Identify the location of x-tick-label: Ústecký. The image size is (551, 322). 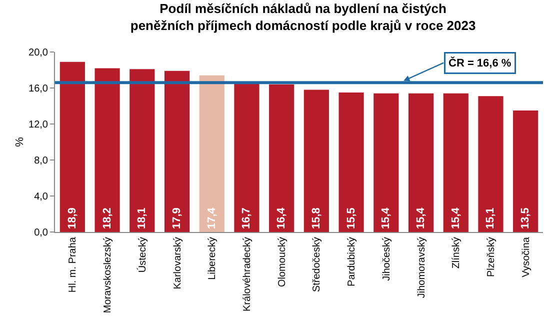
(142, 255).